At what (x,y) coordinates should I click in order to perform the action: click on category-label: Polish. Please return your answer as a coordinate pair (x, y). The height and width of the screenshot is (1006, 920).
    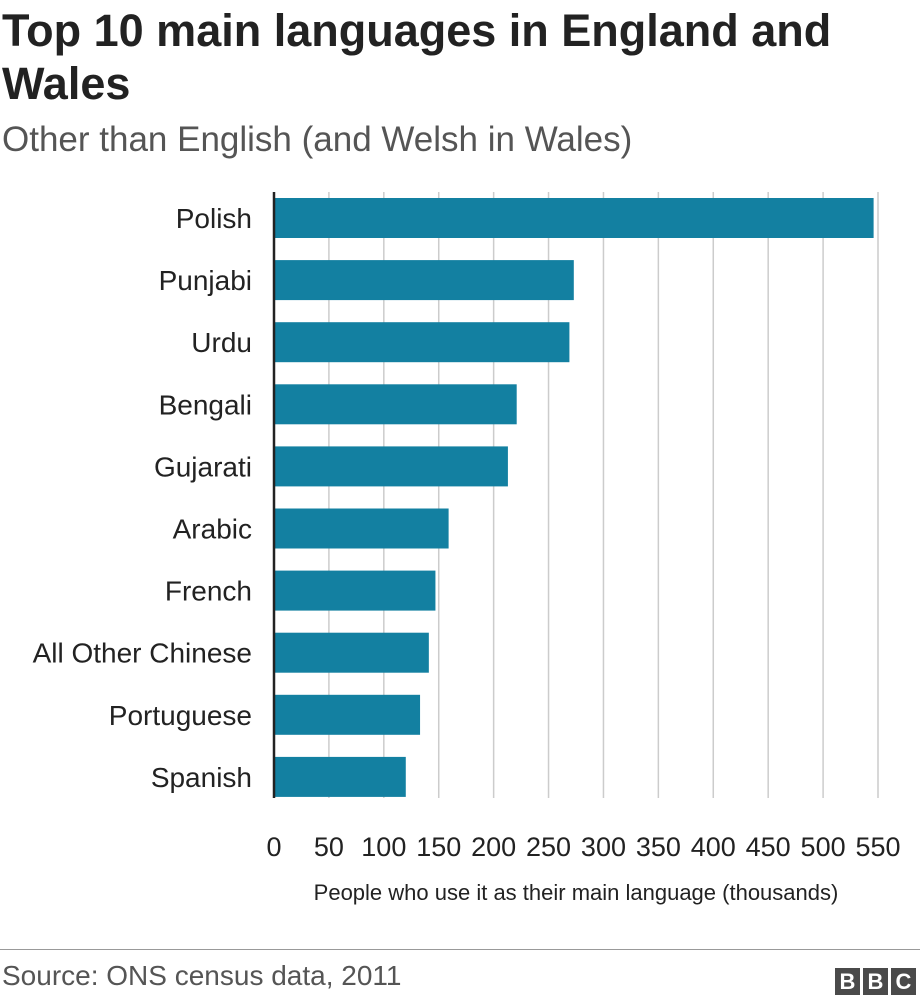
    Looking at the image, I should click on (214, 218).